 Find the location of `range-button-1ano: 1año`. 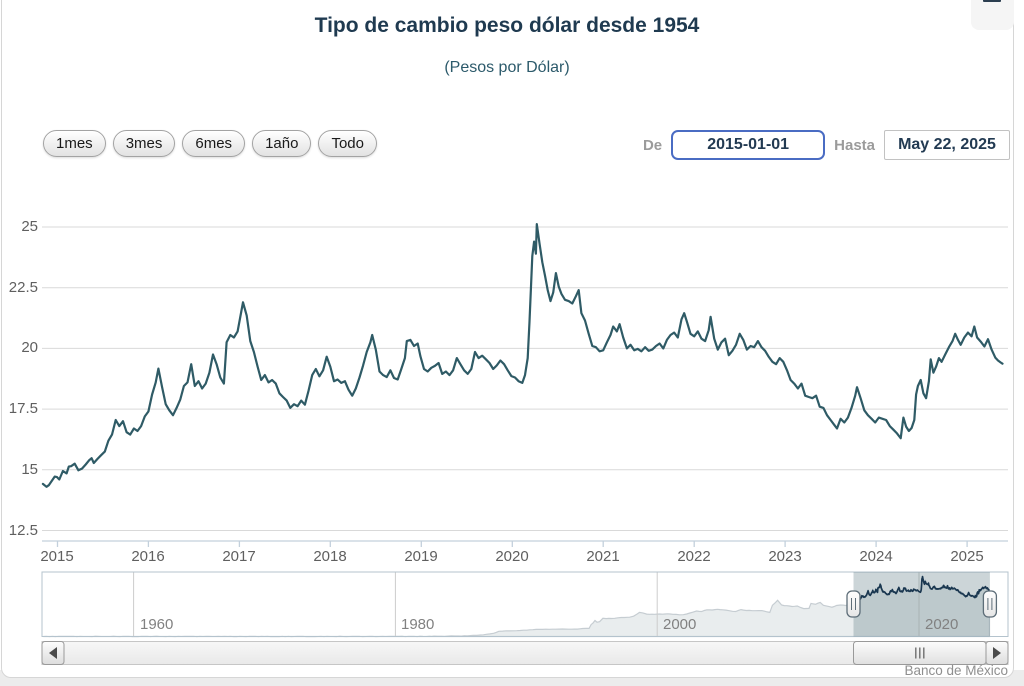

range-button-1ano: 1año is located at coordinates (282, 143).